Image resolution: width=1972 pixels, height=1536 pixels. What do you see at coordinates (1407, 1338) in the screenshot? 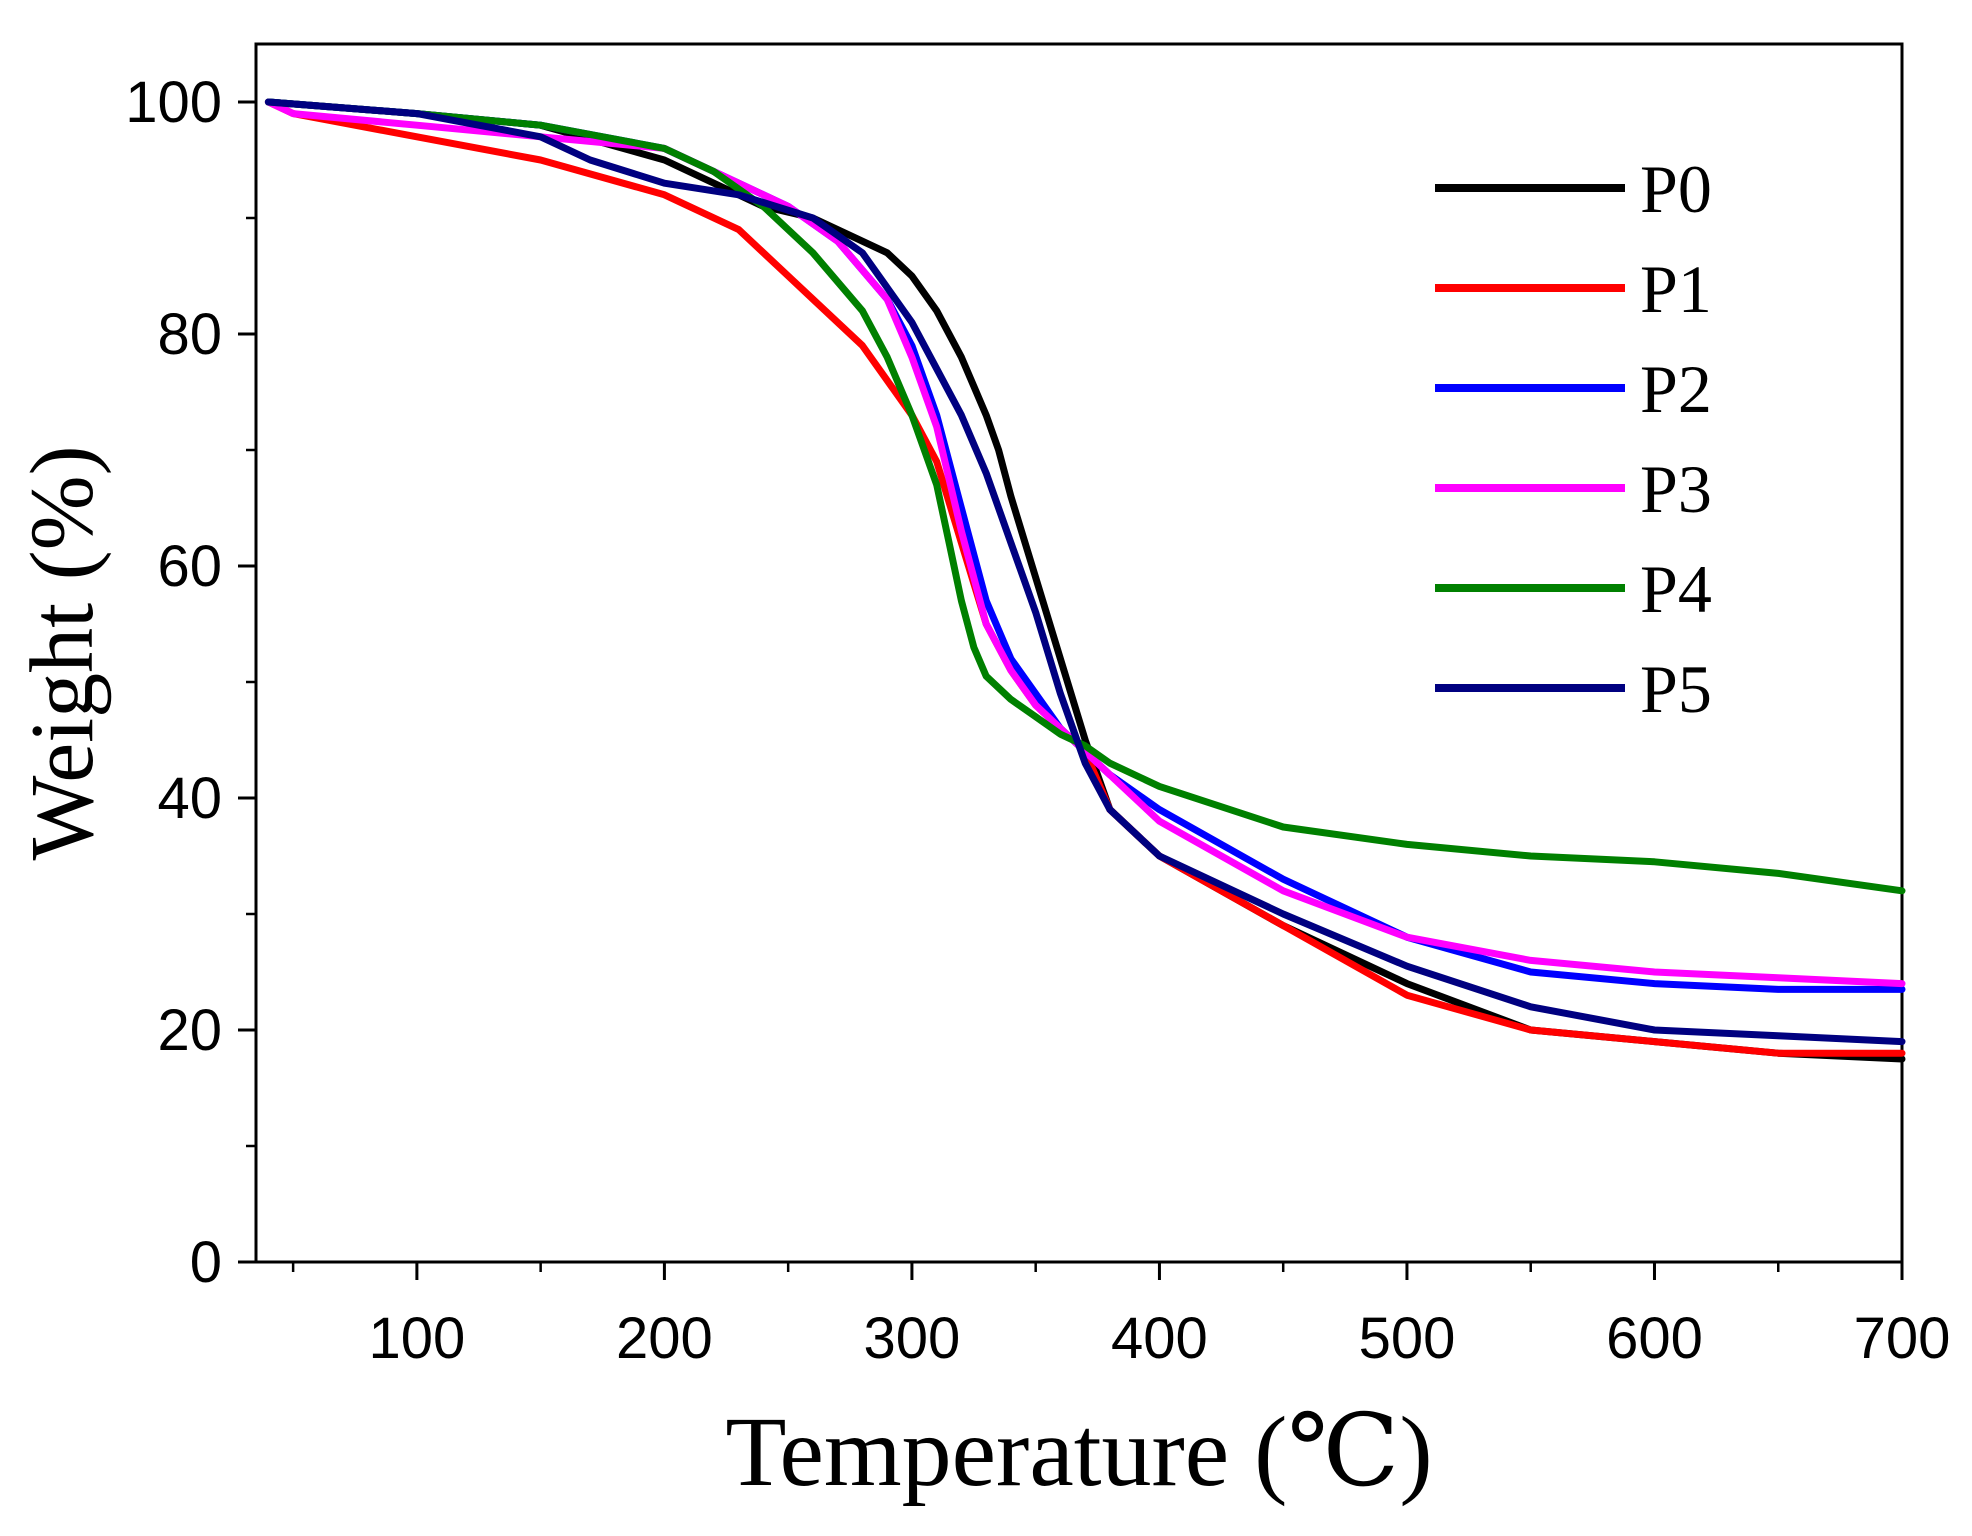
I see `x-tick-label: 500` at bounding box center [1407, 1338].